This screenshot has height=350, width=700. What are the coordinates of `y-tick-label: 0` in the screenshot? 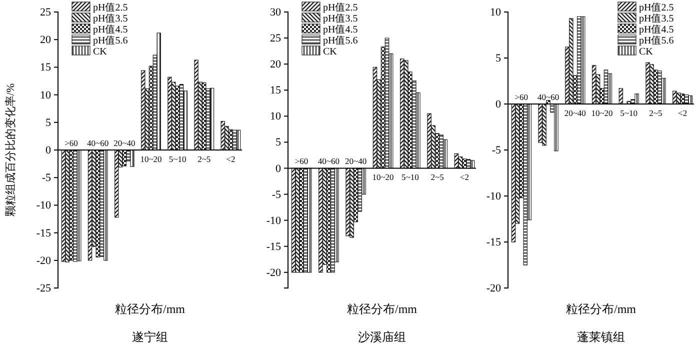 It's located at (49, 150).